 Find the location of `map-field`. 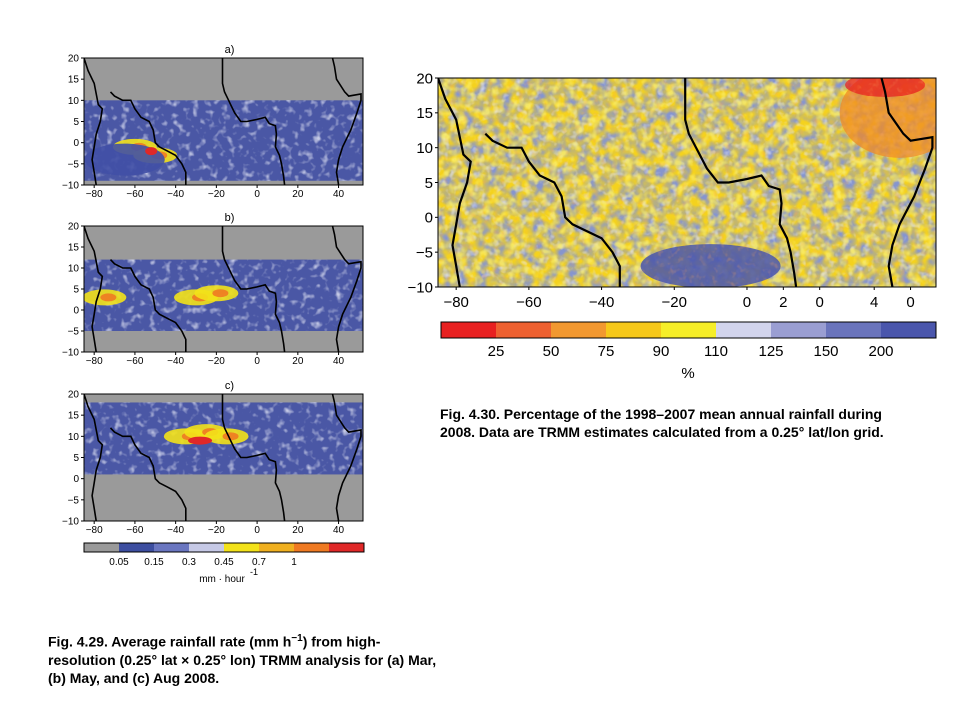

map-field is located at coordinates (223, 289).